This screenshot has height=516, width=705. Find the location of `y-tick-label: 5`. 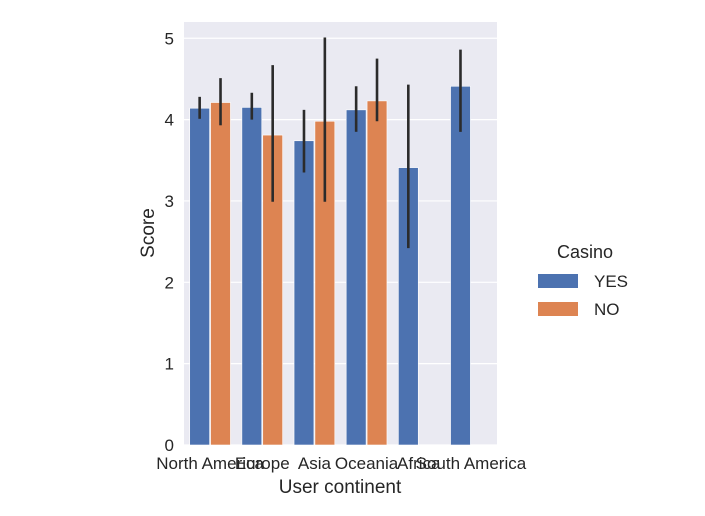

y-tick-label: 5 is located at coordinates (169, 38).